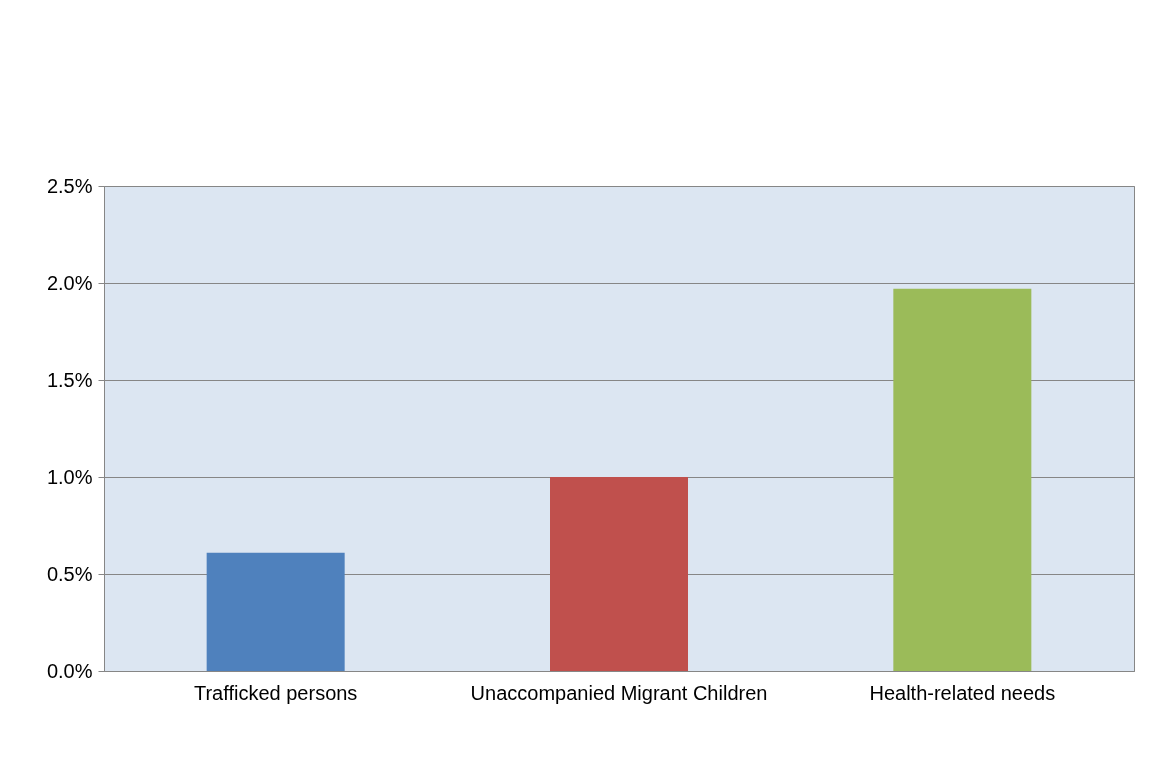 The image size is (1150, 762). What do you see at coordinates (69, 476) in the screenshot?
I see `y-tick-label: 1.0%` at bounding box center [69, 476].